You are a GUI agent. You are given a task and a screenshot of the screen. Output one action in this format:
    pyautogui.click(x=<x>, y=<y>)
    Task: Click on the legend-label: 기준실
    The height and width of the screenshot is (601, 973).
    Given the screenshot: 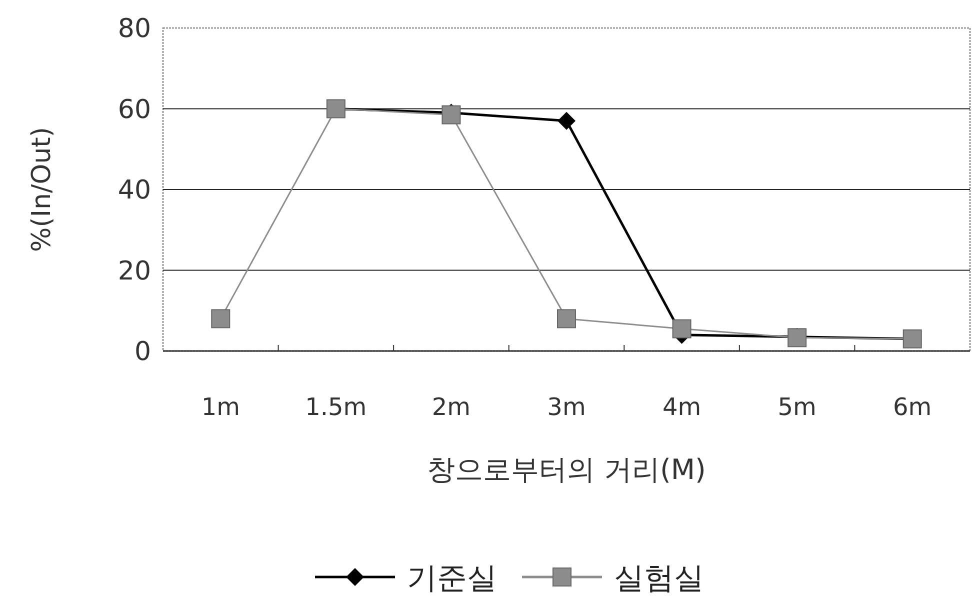 What is the action you would take?
    pyautogui.click(x=452, y=578)
    